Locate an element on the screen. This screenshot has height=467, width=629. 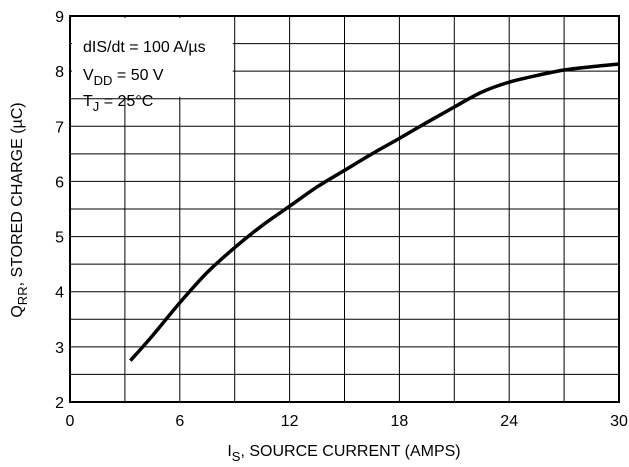
x-axis-title: IS, SOURCE CURRENT (AMPS) is located at coordinates (343, 453).